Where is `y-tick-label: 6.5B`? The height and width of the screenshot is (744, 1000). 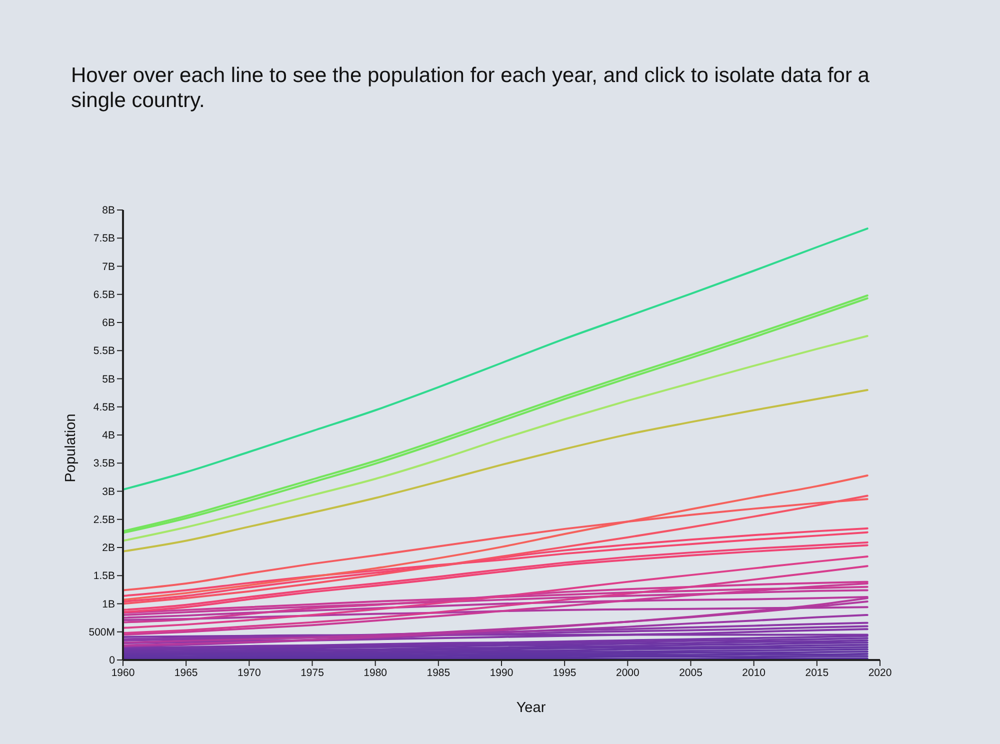
y-tick-label: 6.5B is located at coordinates (104, 294).